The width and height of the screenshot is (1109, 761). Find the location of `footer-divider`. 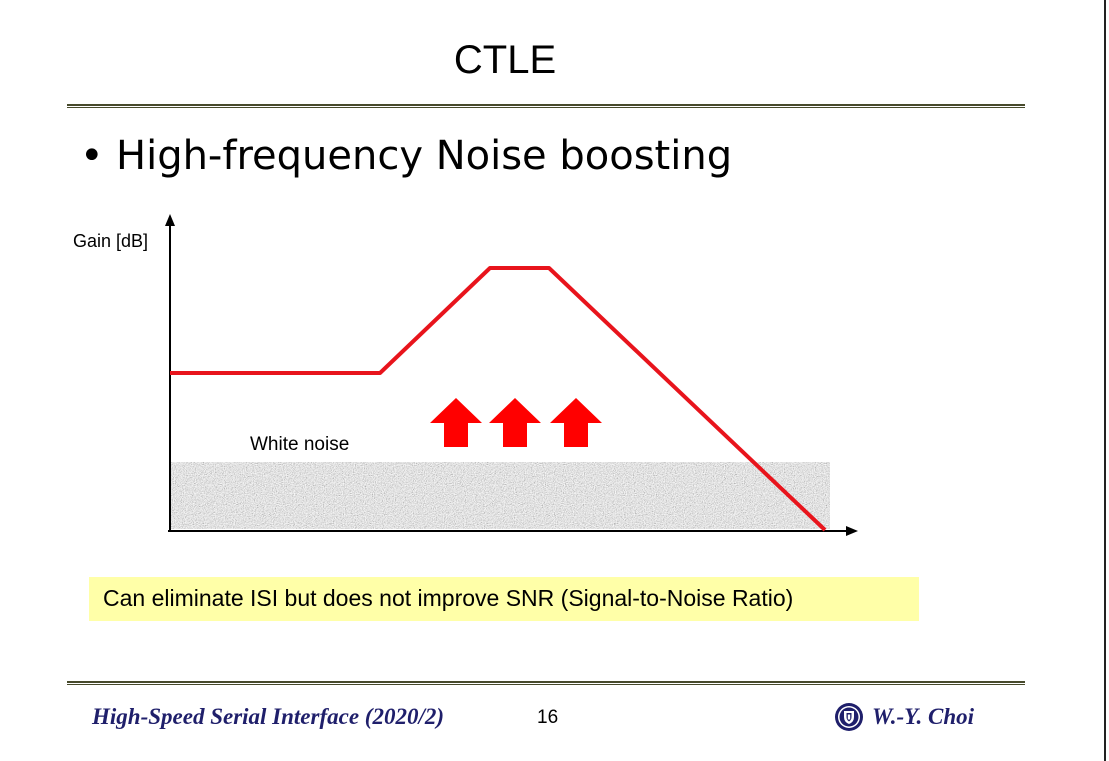

footer-divider is located at coordinates (546, 683).